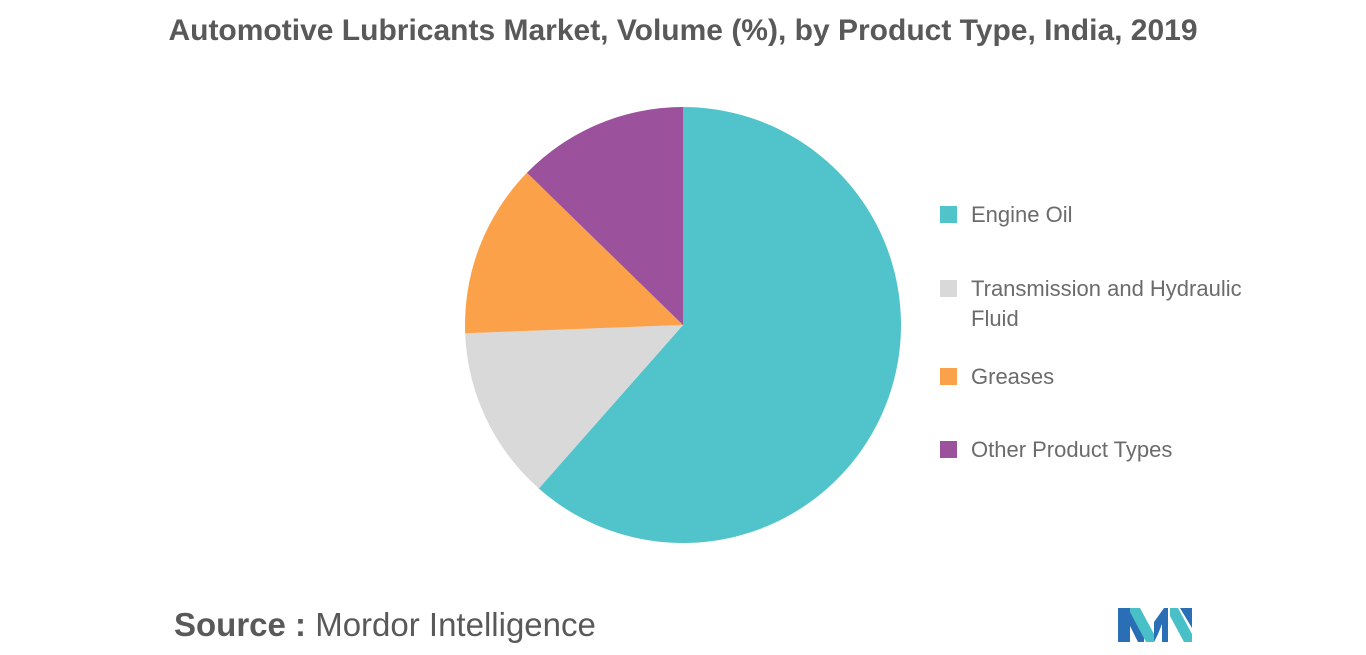 This screenshot has height=655, width=1366. I want to click on source-label: Source :, so click(240, 624).